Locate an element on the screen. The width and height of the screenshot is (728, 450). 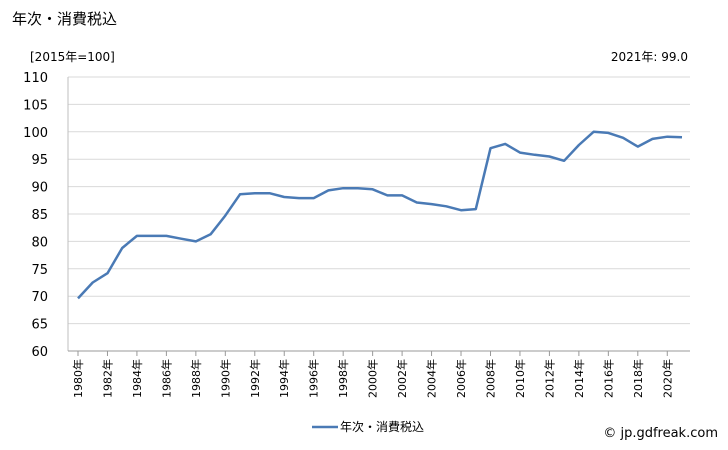
x-tick-label: 2014年 is located at coordinates (579, 378).